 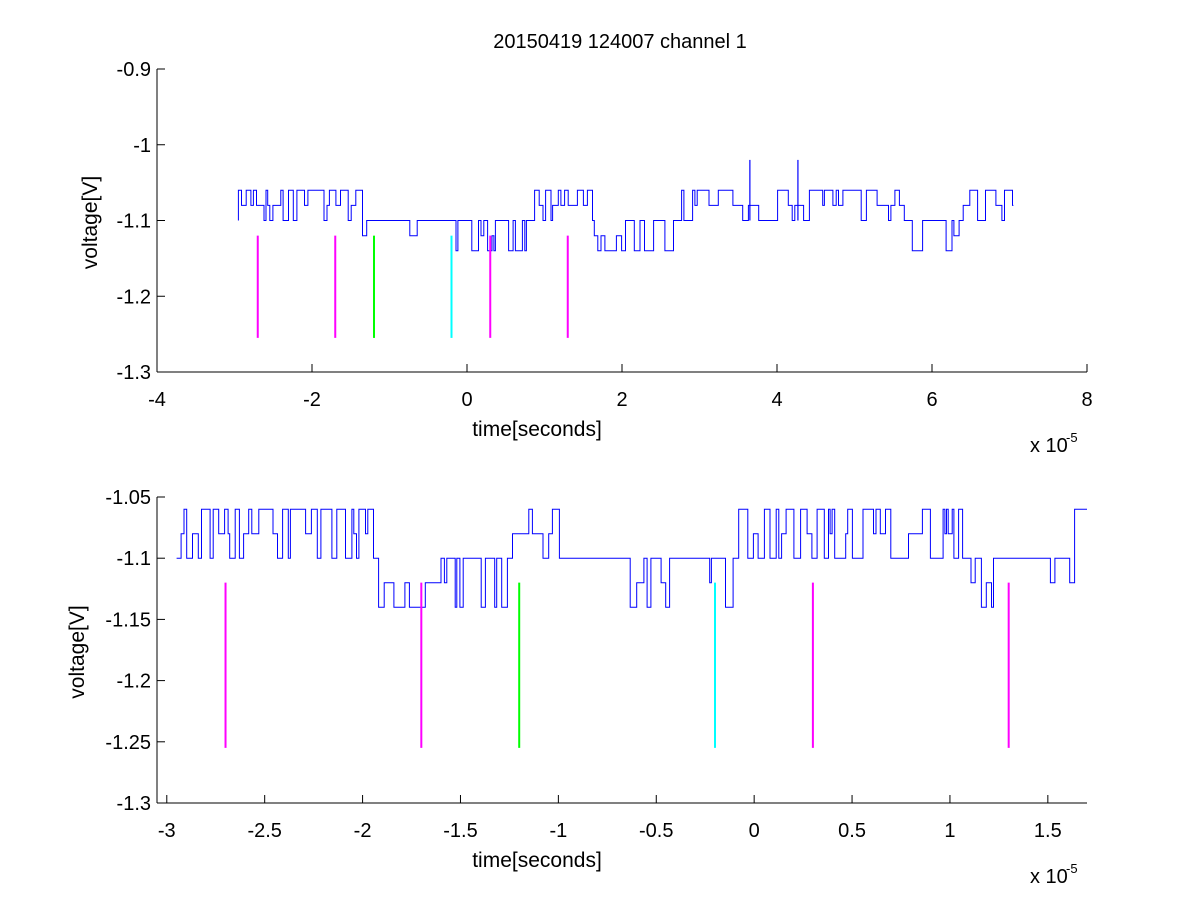 I want to click on y-tick-label: -1.25, so click(x=128, y=743).